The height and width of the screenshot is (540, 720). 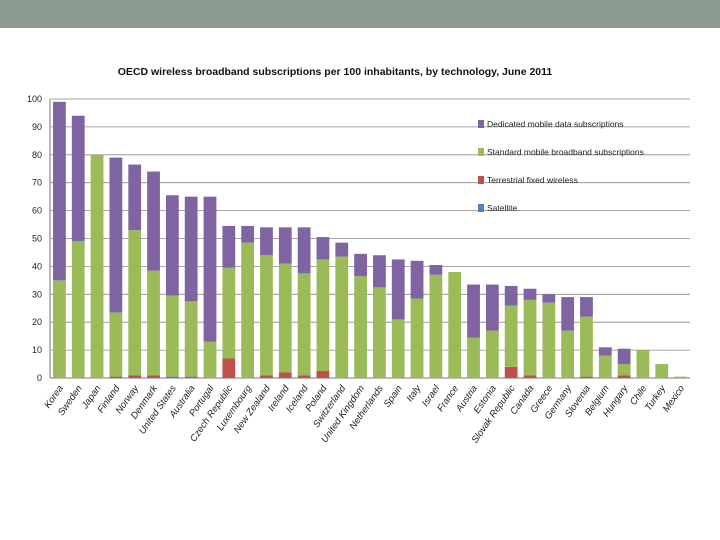 I want to click on y-tick-label: 70, so click(x=37, y=183).